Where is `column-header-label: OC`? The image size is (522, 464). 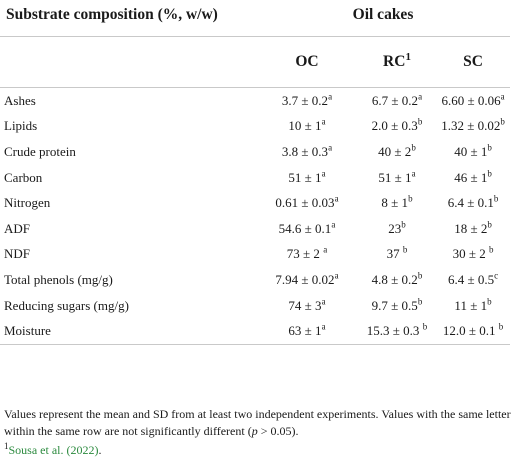 column-header-label: OC is located at coordinates (307, 61).